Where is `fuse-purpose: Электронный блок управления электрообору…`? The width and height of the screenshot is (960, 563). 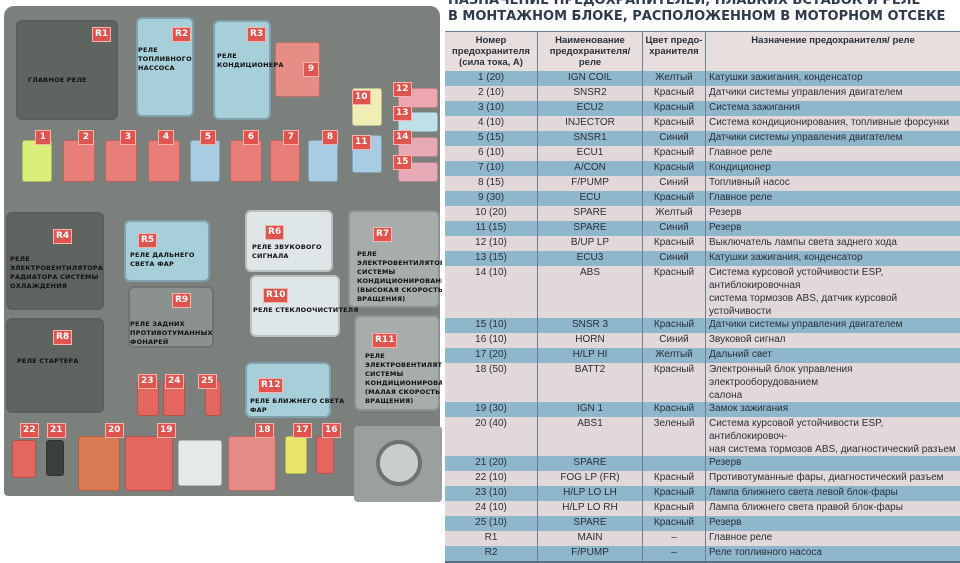
fuse-purpose: Электронный блок управления электрообору… is located at coordinates (833, 382).